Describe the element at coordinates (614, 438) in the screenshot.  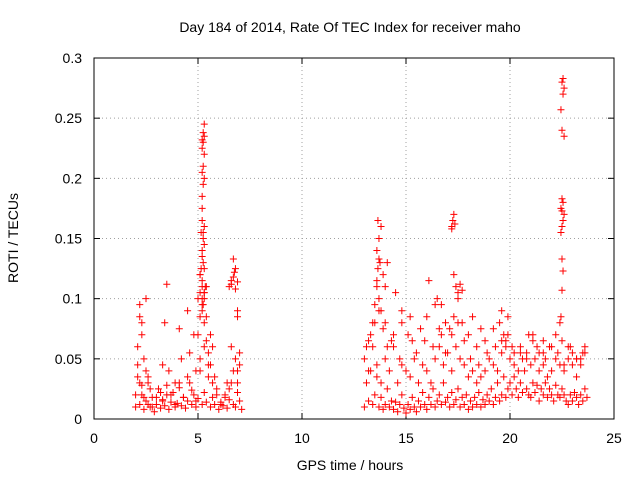
I see `x-tick-label: 25` at that location.